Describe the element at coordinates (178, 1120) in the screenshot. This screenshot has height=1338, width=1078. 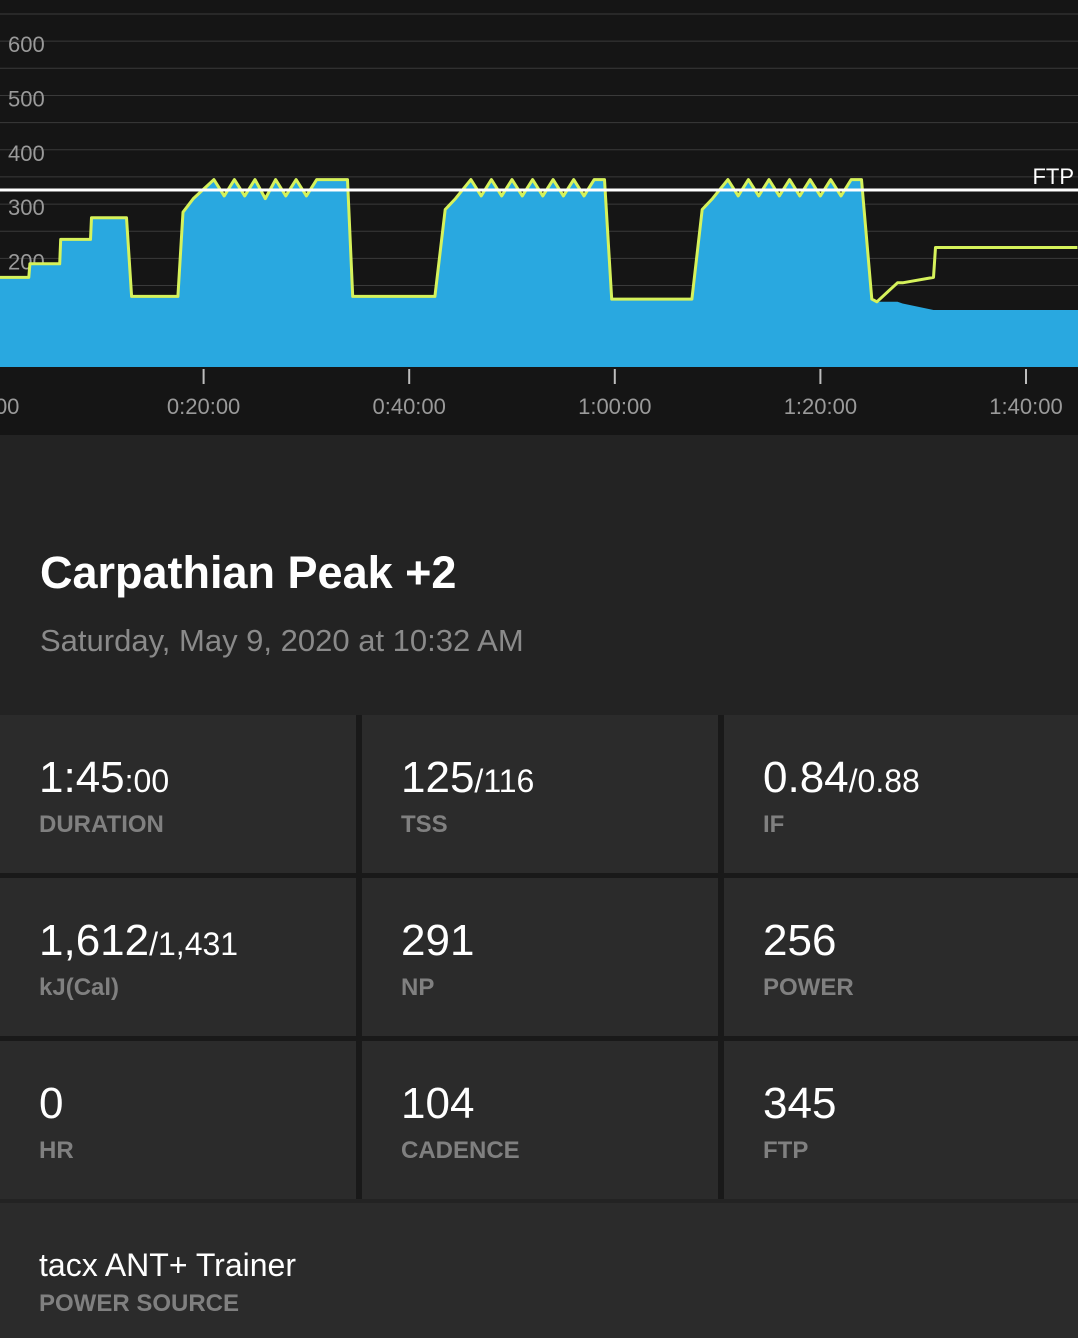
I see `stat-hr: 0 HR` at that location.